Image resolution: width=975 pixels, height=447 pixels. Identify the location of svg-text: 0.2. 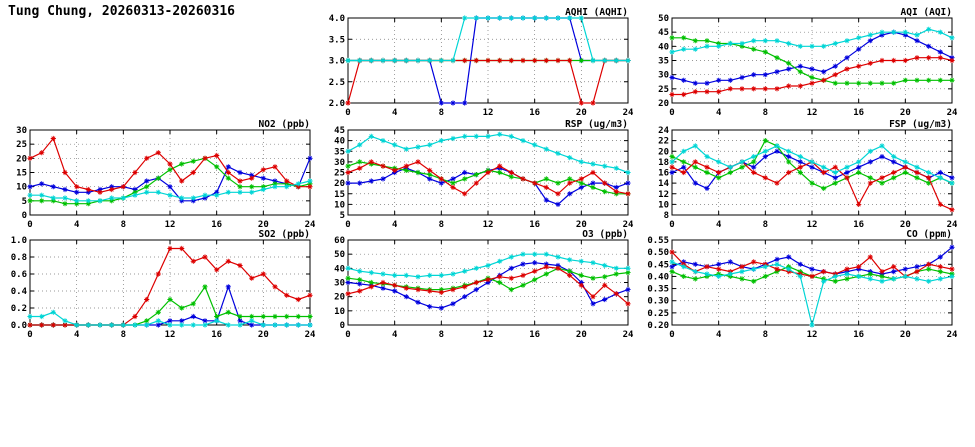
(19, 309).